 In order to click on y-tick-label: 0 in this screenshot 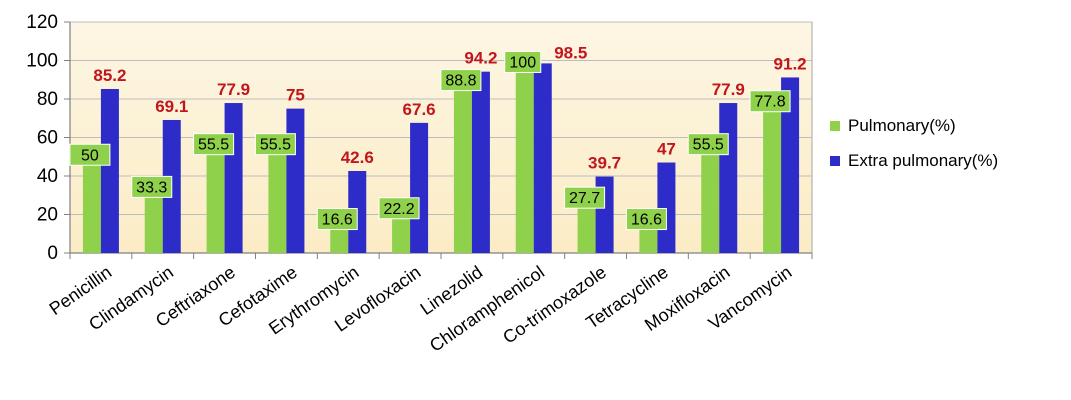, I will do `click(52, 253)`.